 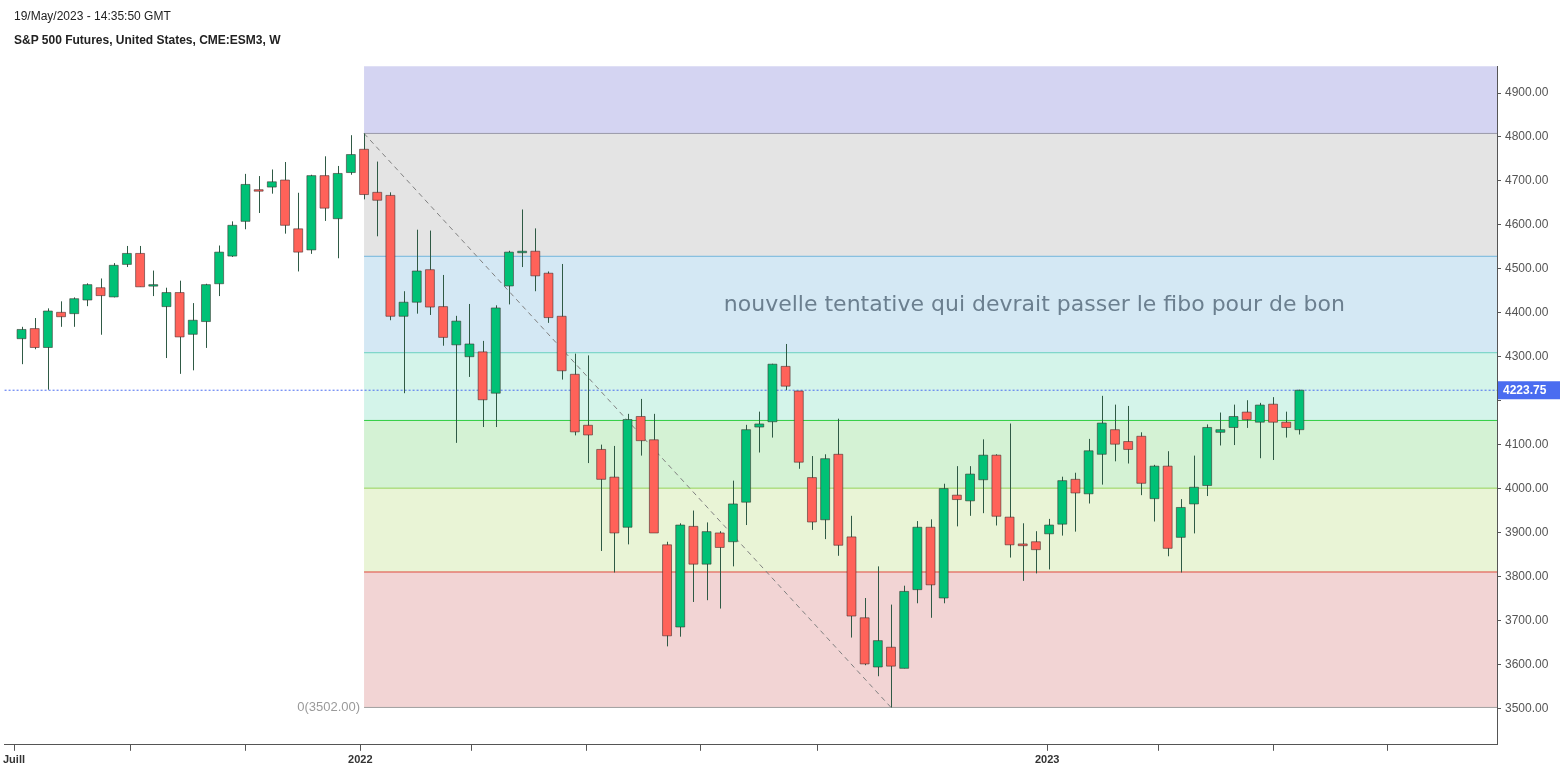 What do you see at coordinates (1527, 136) in the screenshot?
I see `y-tick-label: 4800.00` at bounding box center [1527, 136].